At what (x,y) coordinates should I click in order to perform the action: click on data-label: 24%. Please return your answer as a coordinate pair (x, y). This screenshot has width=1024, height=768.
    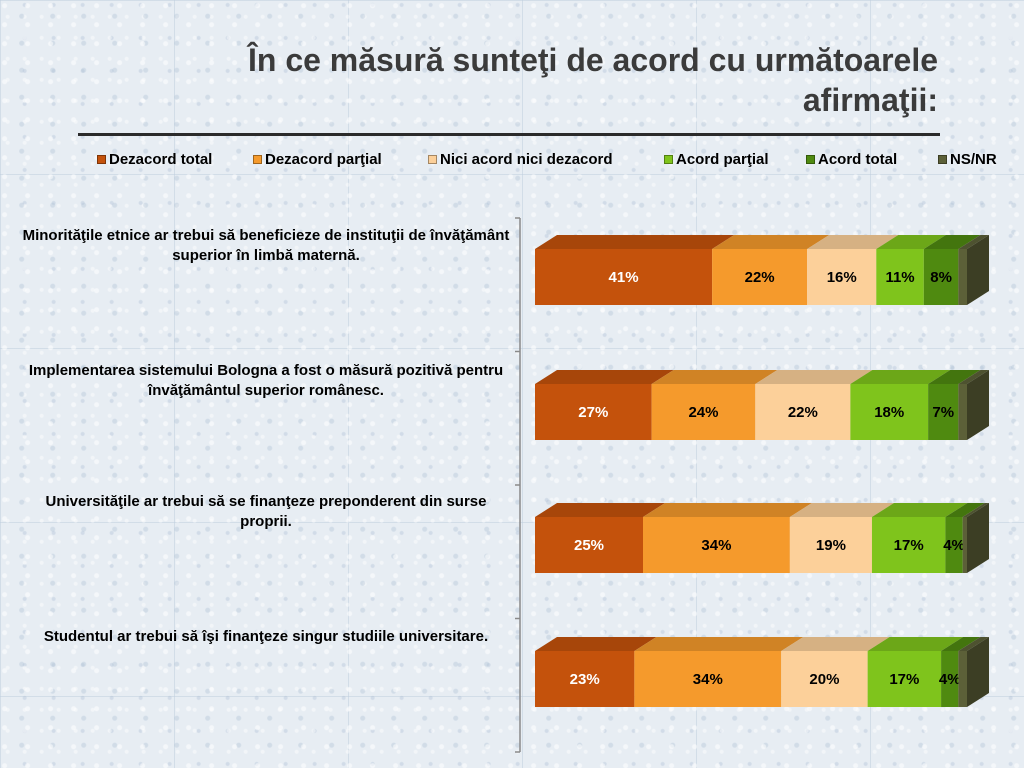
    Looking at the image, I should click on (703, 412).